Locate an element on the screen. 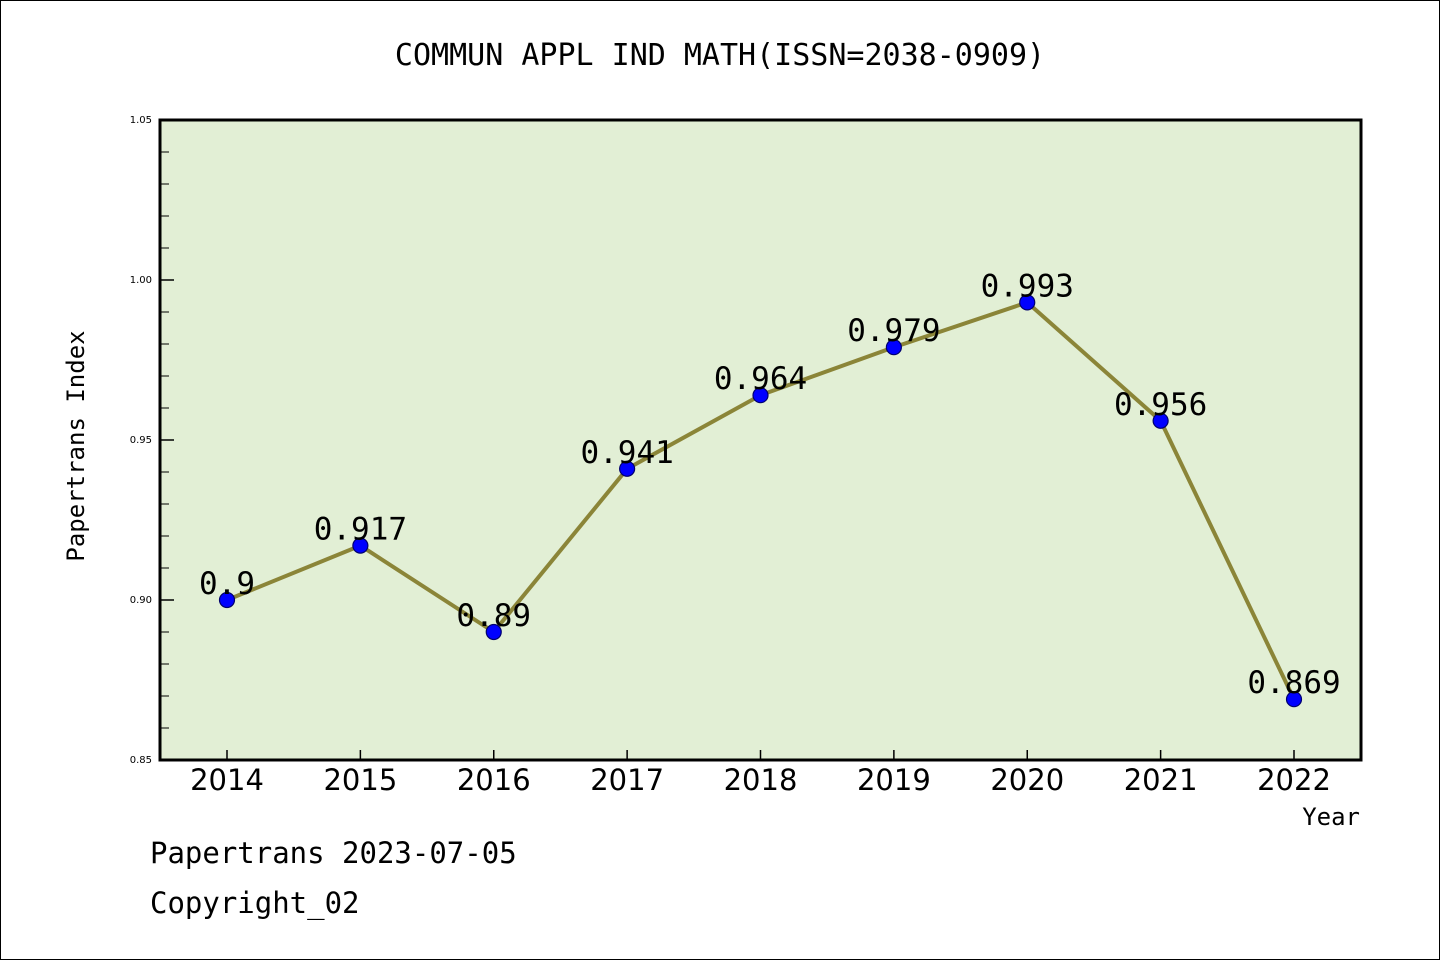 This screenshot has height=960, width=1440. x-tick-label: 2015 is located at coordinates (360, 780).